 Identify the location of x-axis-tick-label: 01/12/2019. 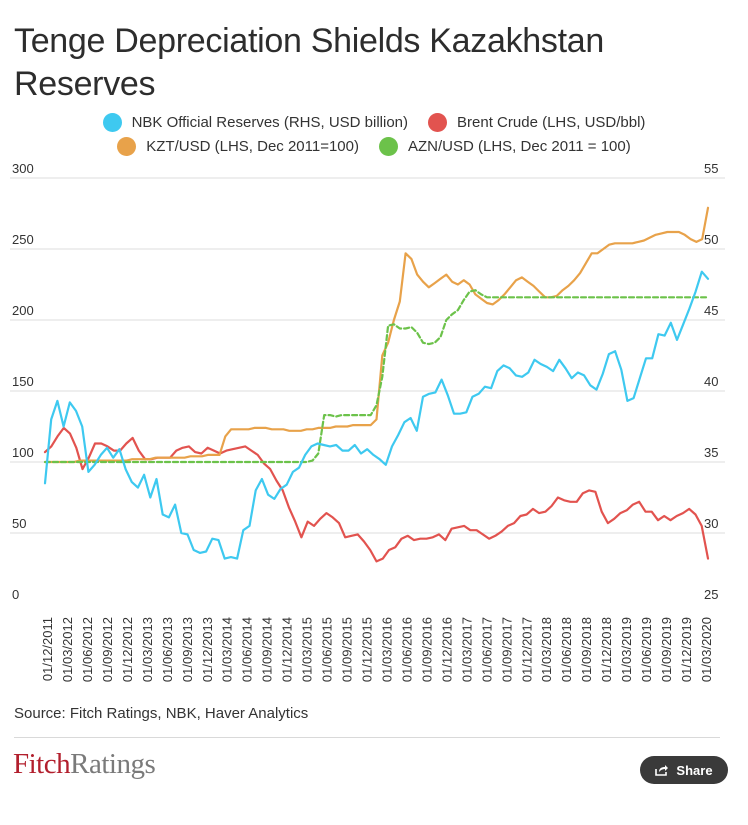
(686, 649).